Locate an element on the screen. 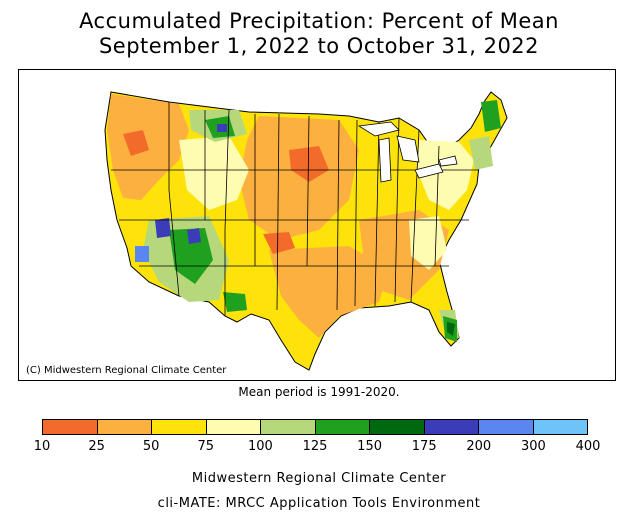 The image size is (638, 518). region-california-blue is located at coordinates (142, 254).